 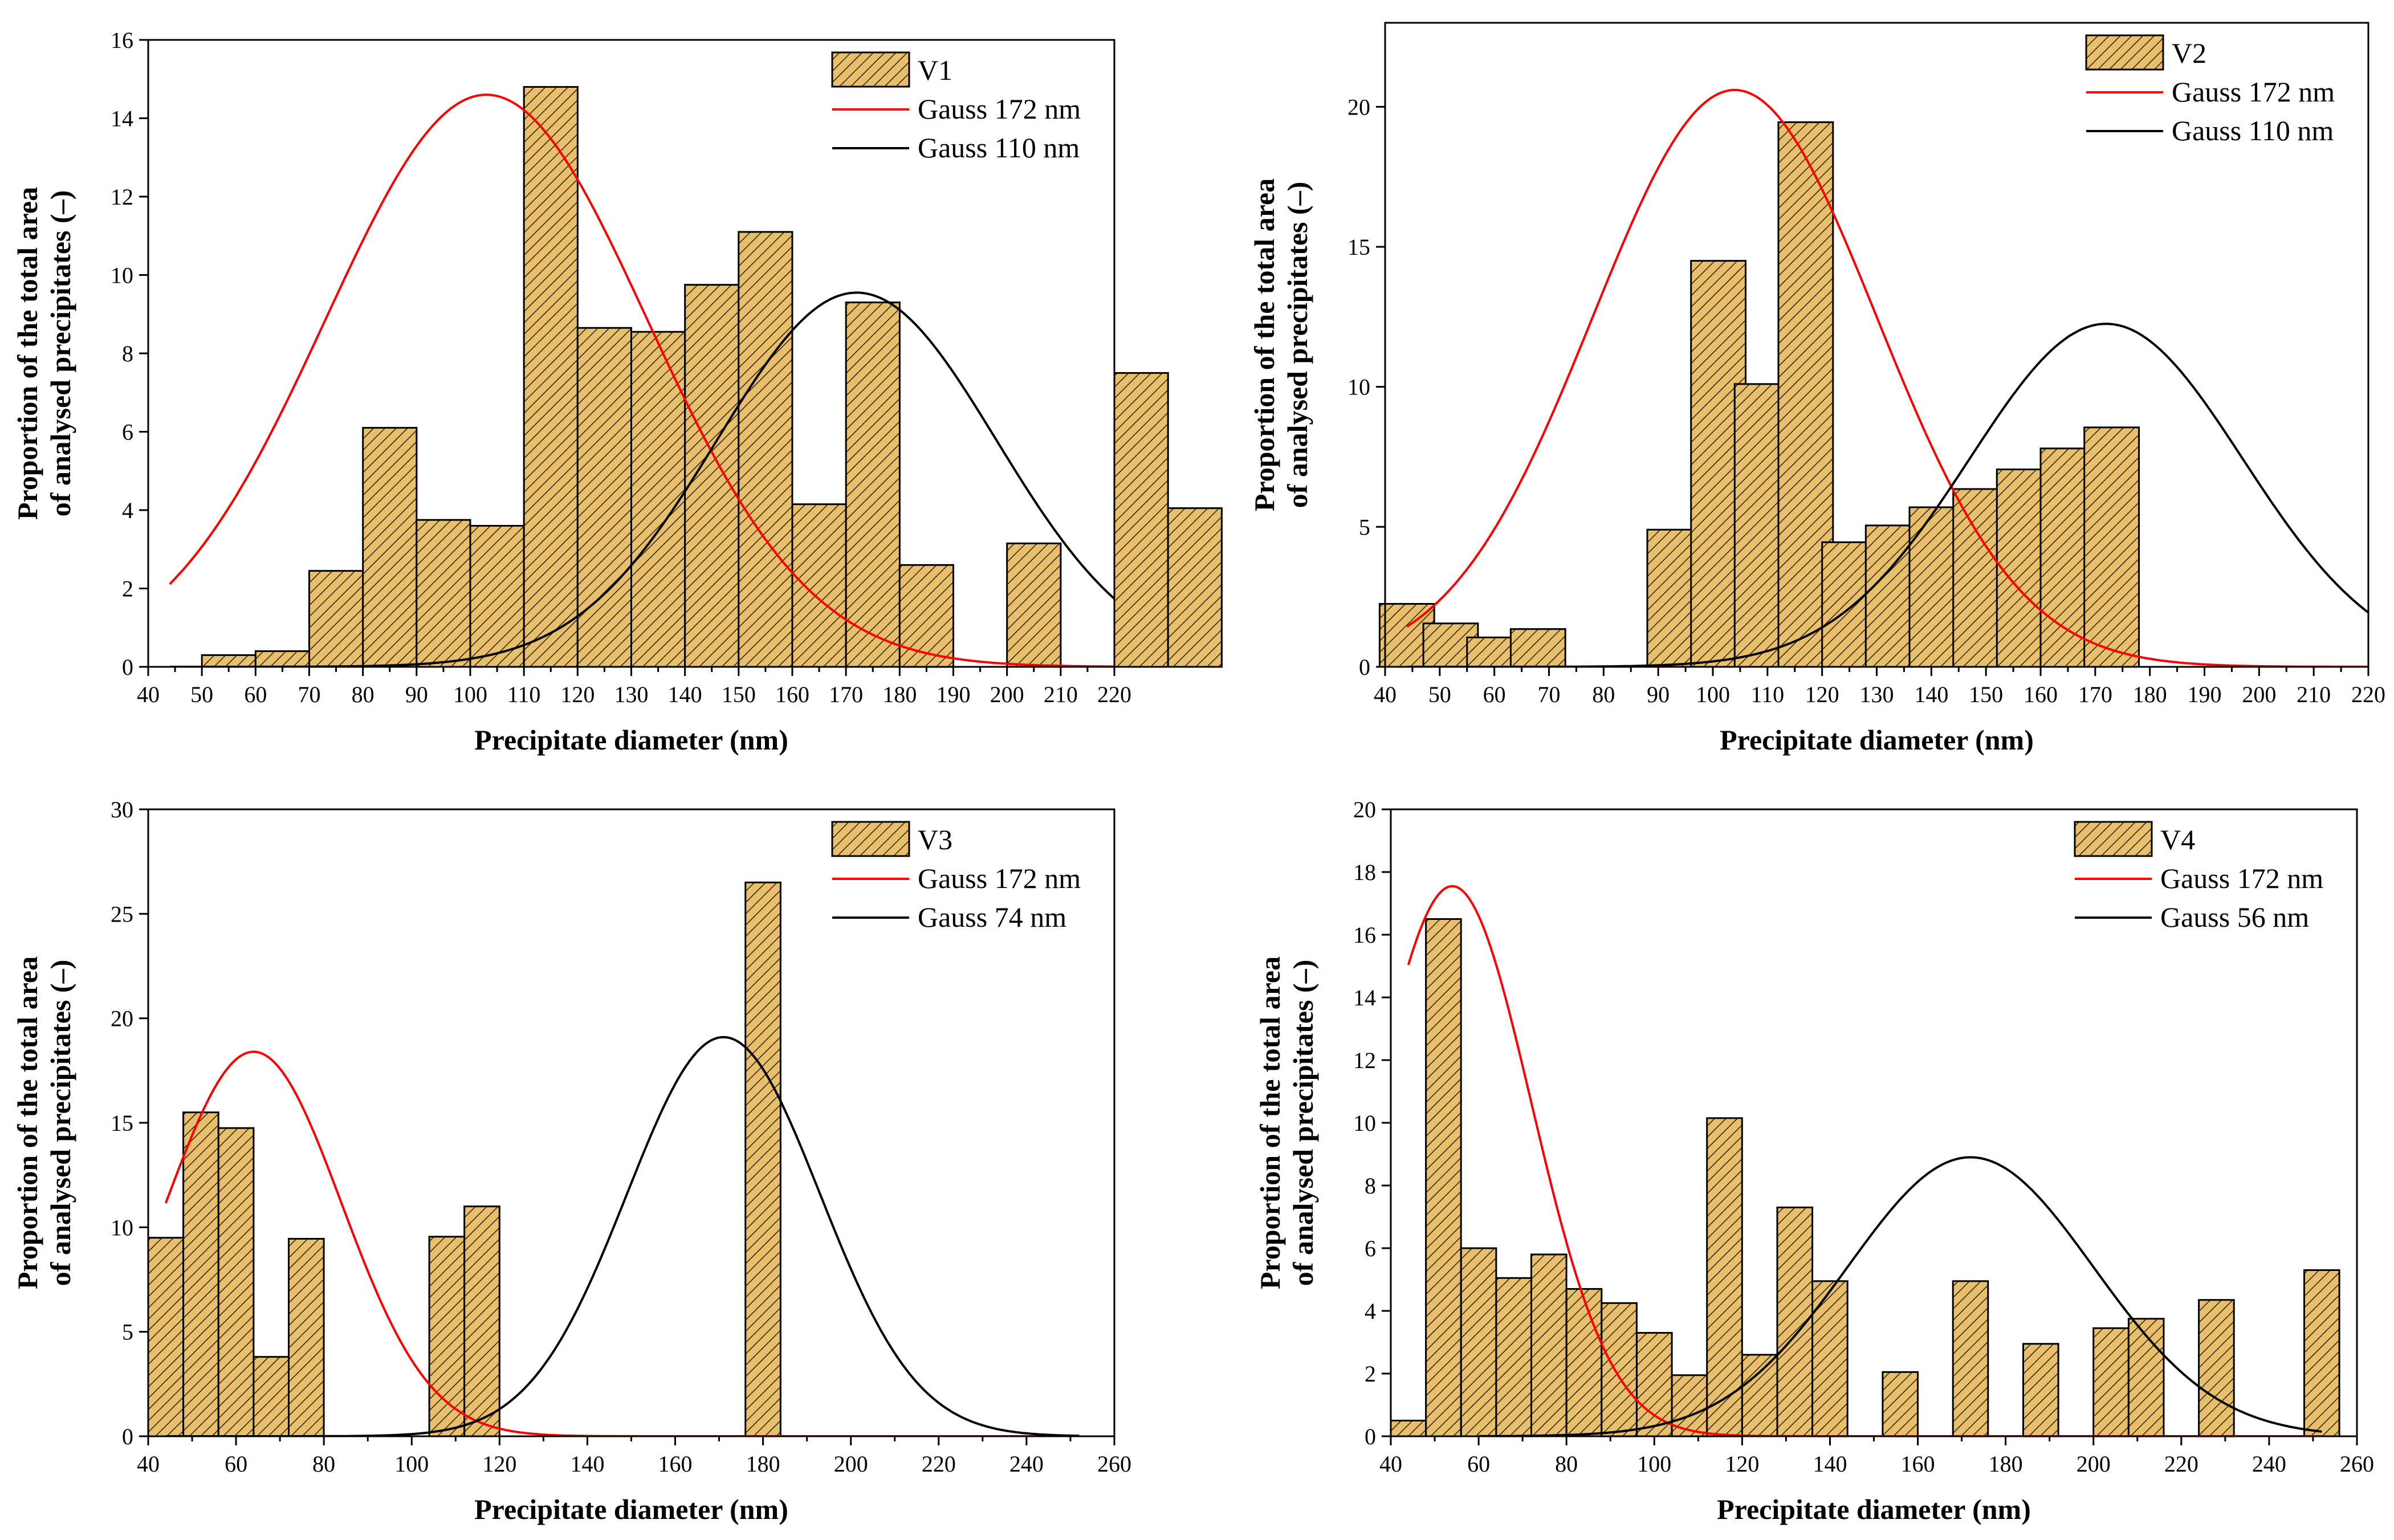 I want to click on x-tick-label: 150, so click(x=739, y=694).